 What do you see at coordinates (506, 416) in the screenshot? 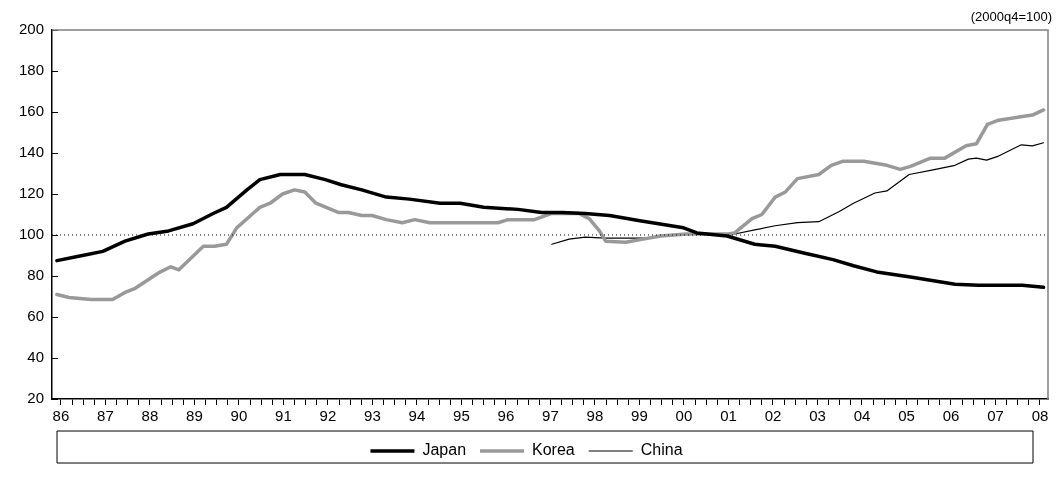
I see `x-tick-label: 96` at bounding box center [506, 416].